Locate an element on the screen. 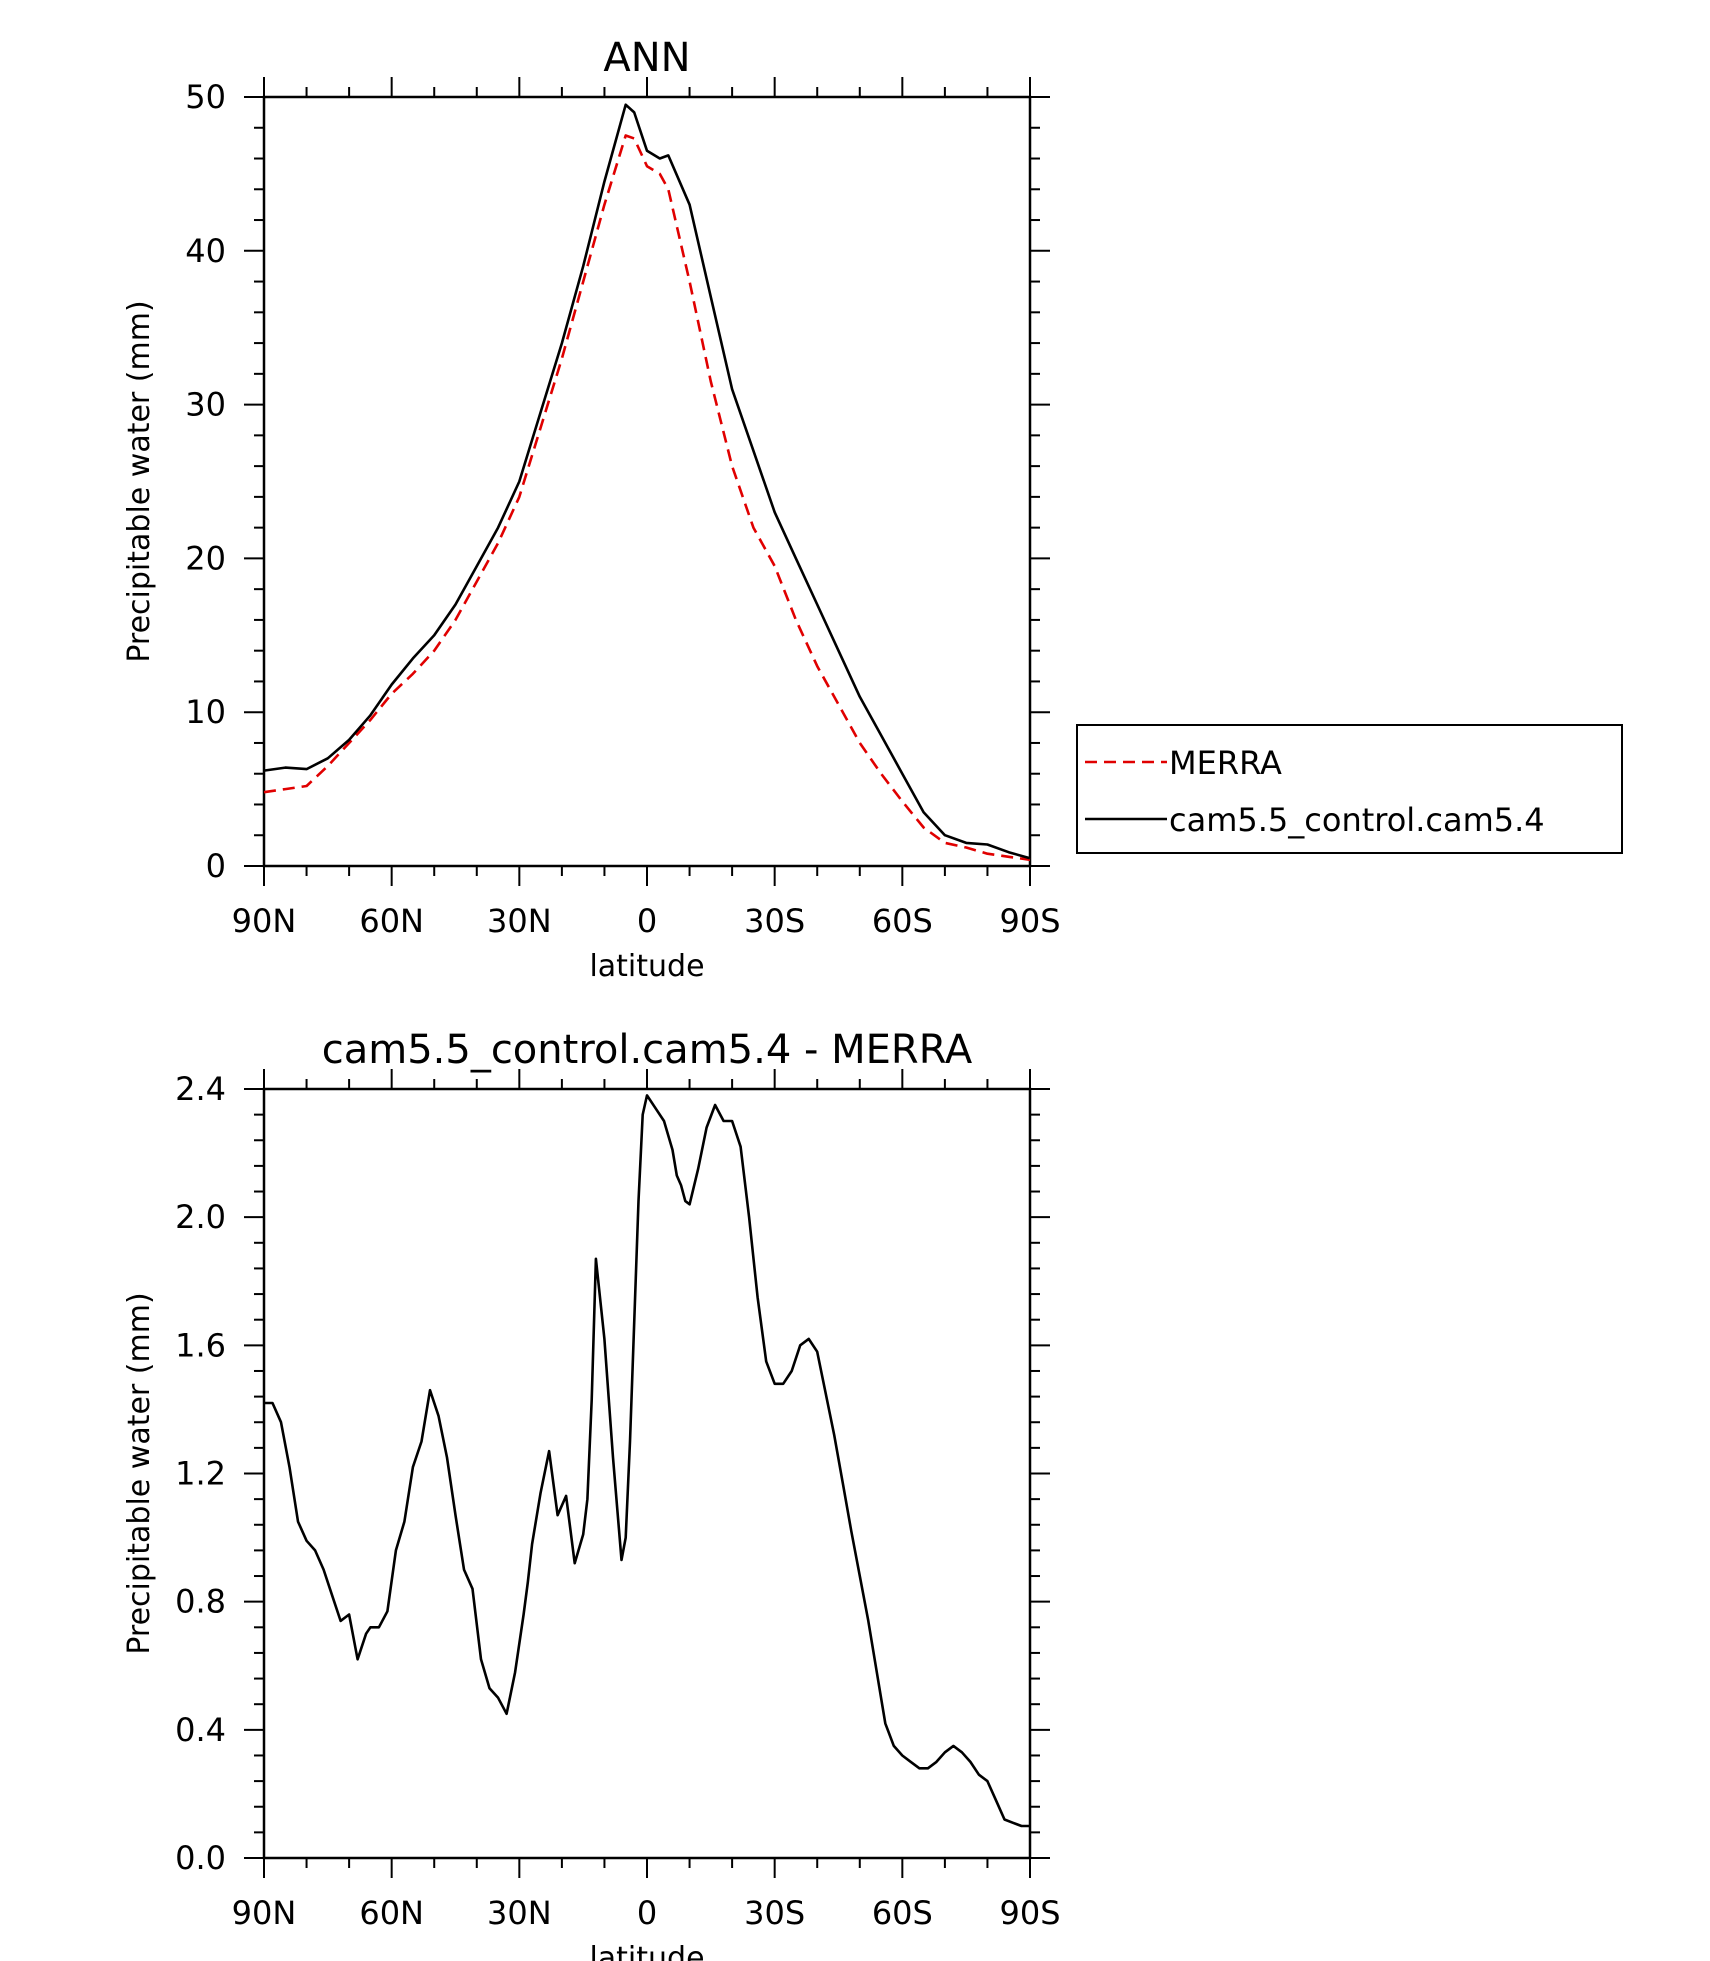 This screenshot has height=1961, width=1710. y-tick-label: 10 is located at coordinates (205, 712).